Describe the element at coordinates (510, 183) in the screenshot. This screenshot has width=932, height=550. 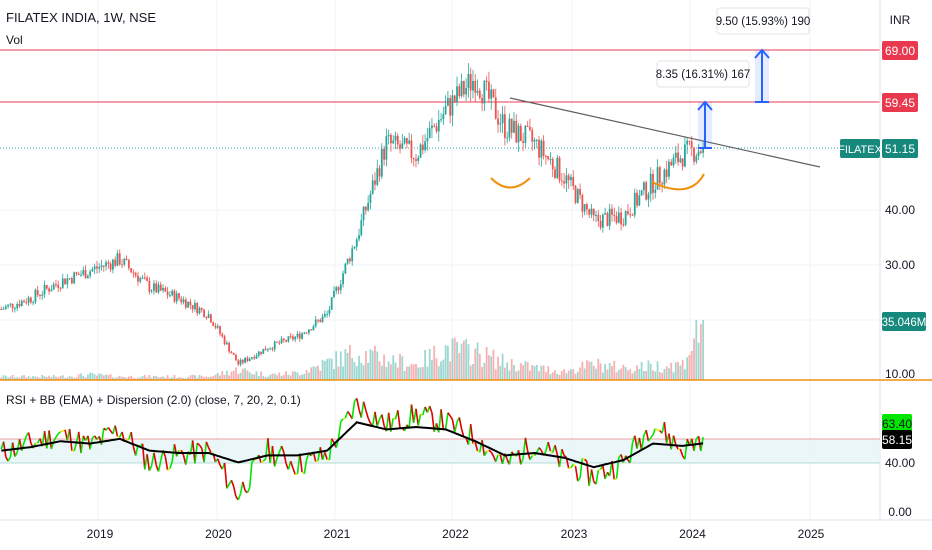
I see `cup-arc-left` at that location.